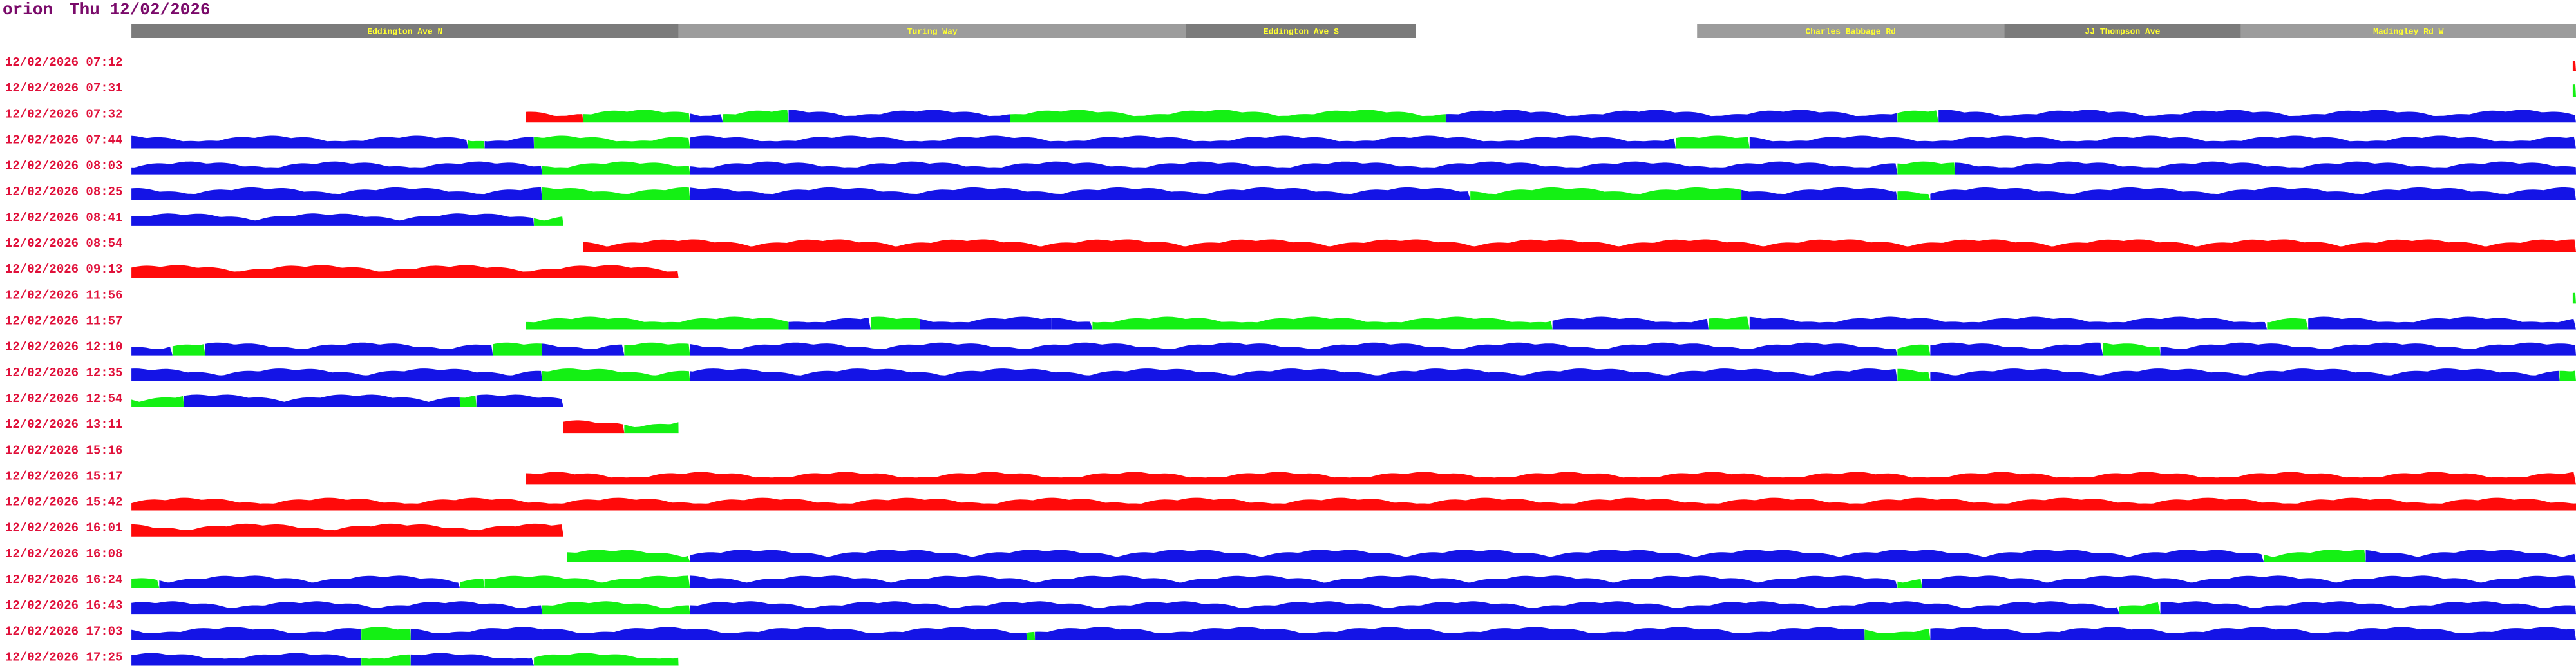 The height and width of the screenshot is (670, 2576). What do you see at coordinates (64, 140) in the screenshot?
I see `row-time: 12/02/2026 07:44` at bounding box center [64, 140].